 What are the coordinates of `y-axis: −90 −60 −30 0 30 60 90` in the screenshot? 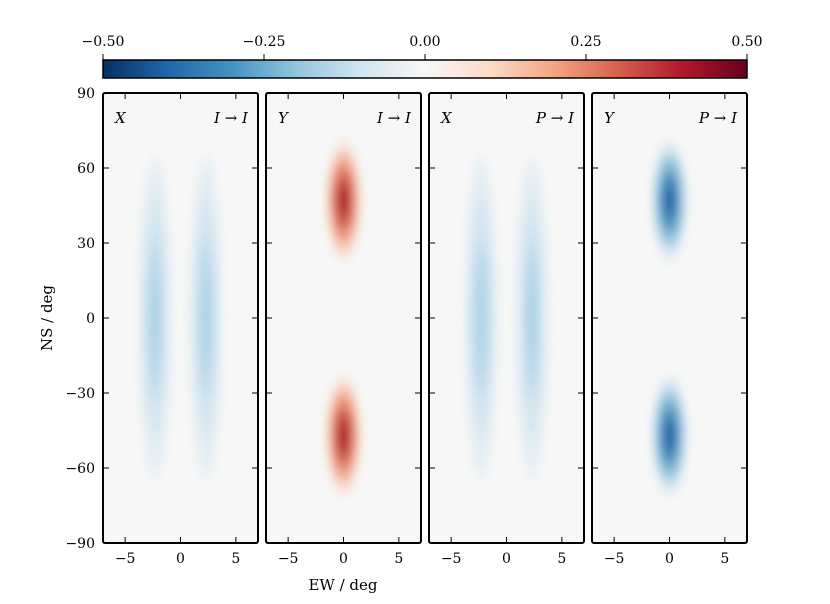 It's located at (80, 319).